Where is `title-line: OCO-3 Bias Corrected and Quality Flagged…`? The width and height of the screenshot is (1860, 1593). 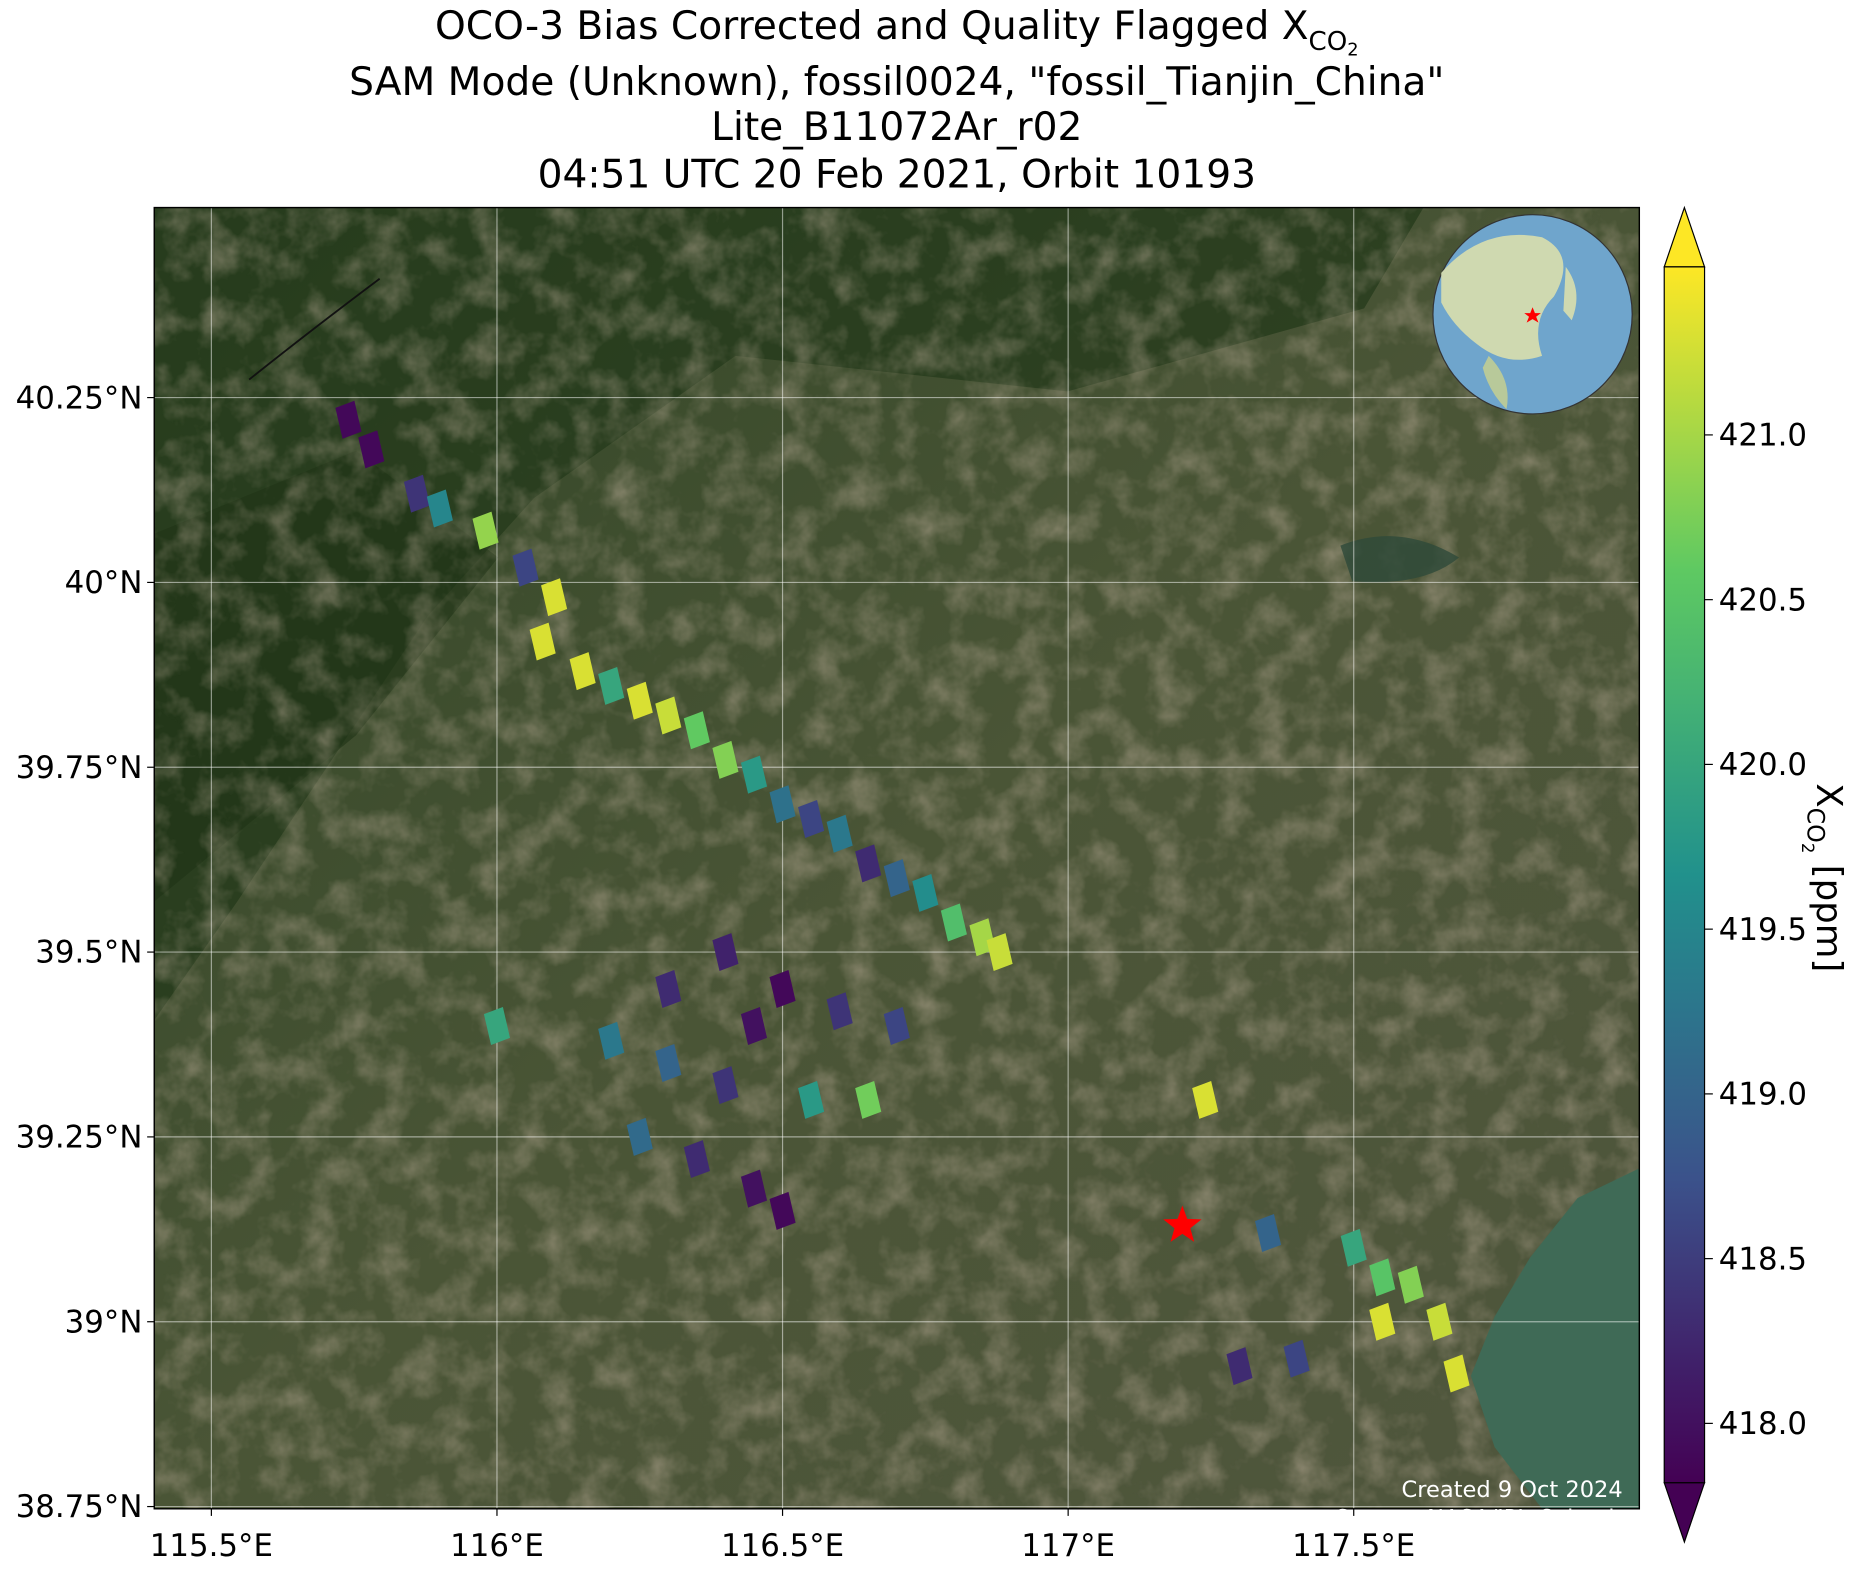 title-line: OCO-3 Bias Corrected and Quality Flagged… is located at coordinates (897, 32).